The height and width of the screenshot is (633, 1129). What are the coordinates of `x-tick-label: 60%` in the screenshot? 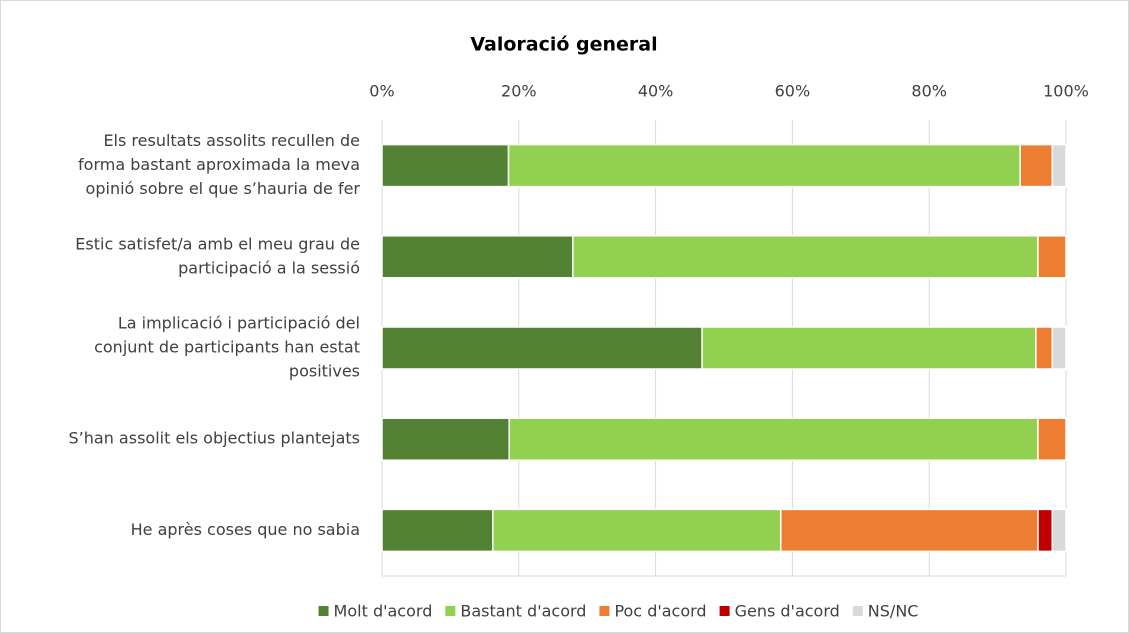 It's located at (793, 91).